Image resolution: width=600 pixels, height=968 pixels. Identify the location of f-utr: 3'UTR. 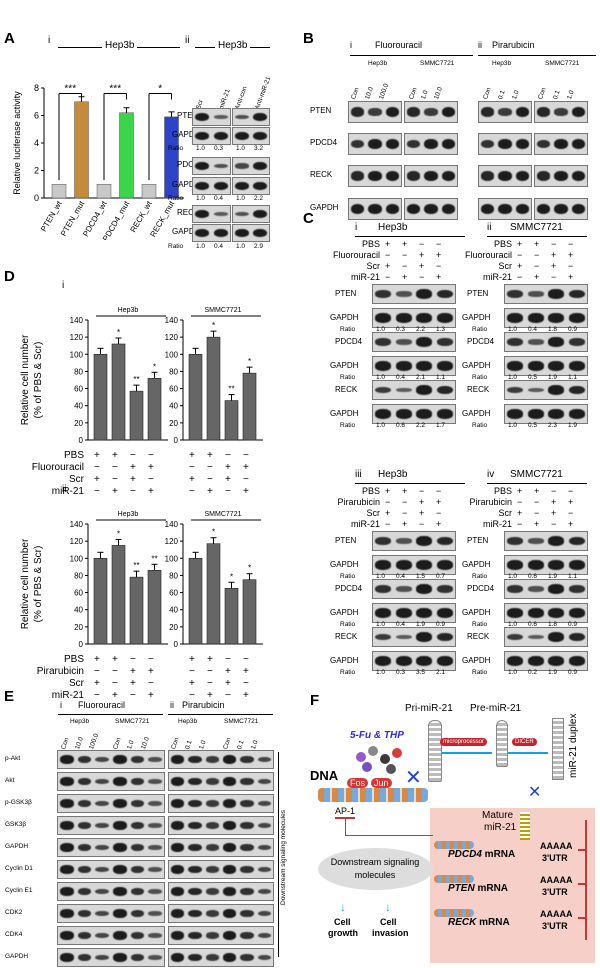
(555, 892).